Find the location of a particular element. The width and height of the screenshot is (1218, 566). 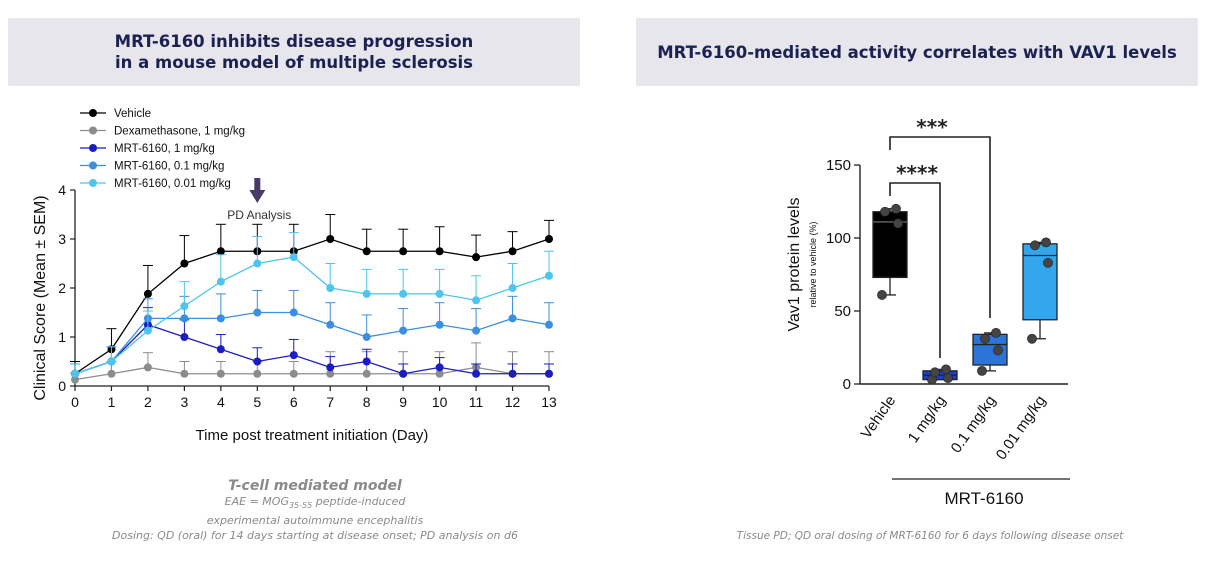

box-y-axis-label: Vav1 protein levels is located at coordinates (794, 265).